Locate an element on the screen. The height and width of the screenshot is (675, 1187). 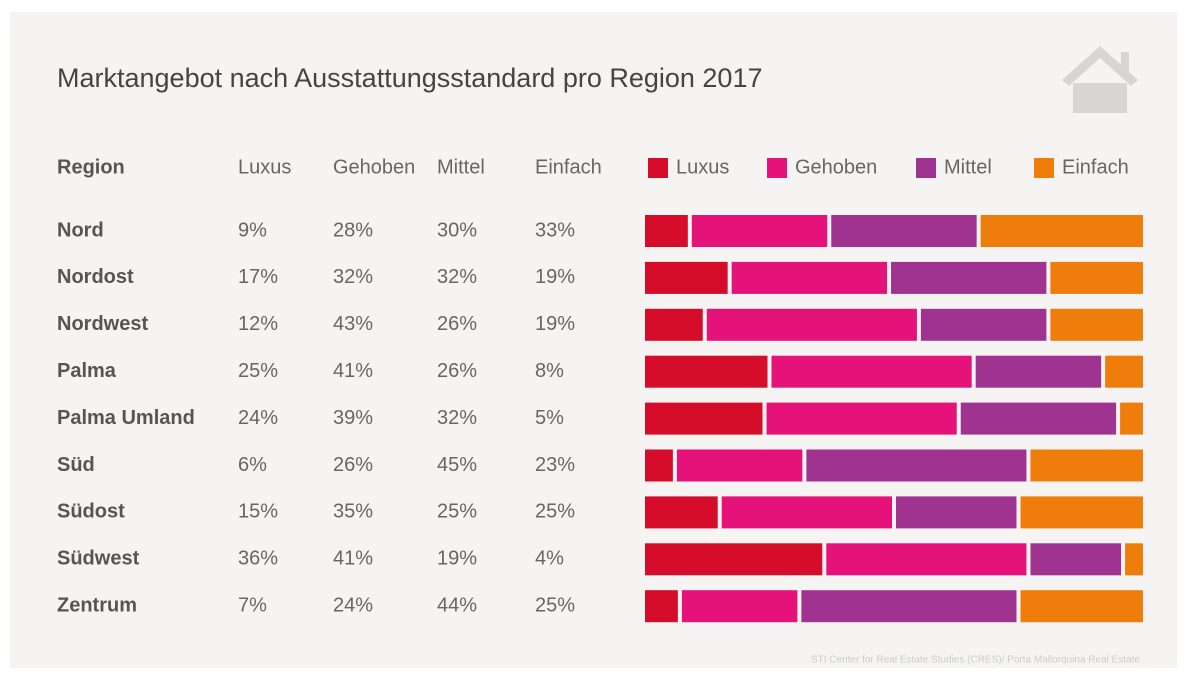
value-cell: 12% is located at coordinates (258, 324).